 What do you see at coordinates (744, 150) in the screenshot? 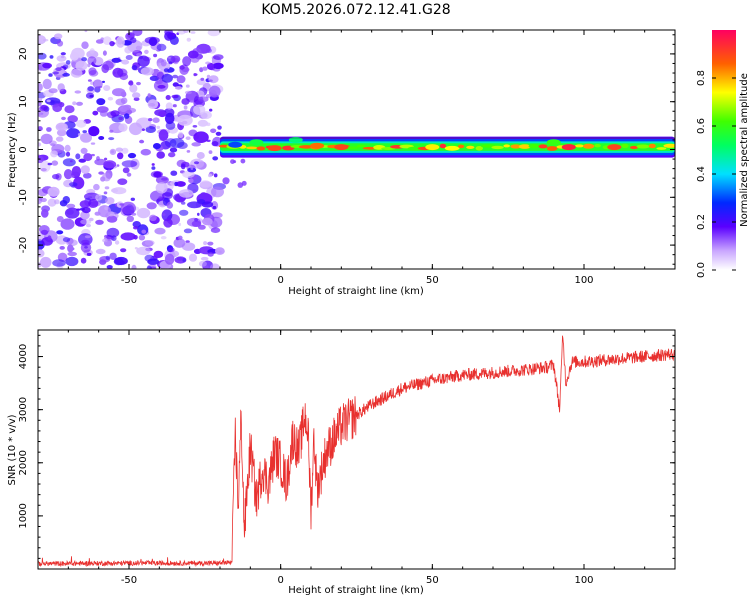
I see `colorbar-label: Normalized spectral amplitude` at bounding box center [744, 150].